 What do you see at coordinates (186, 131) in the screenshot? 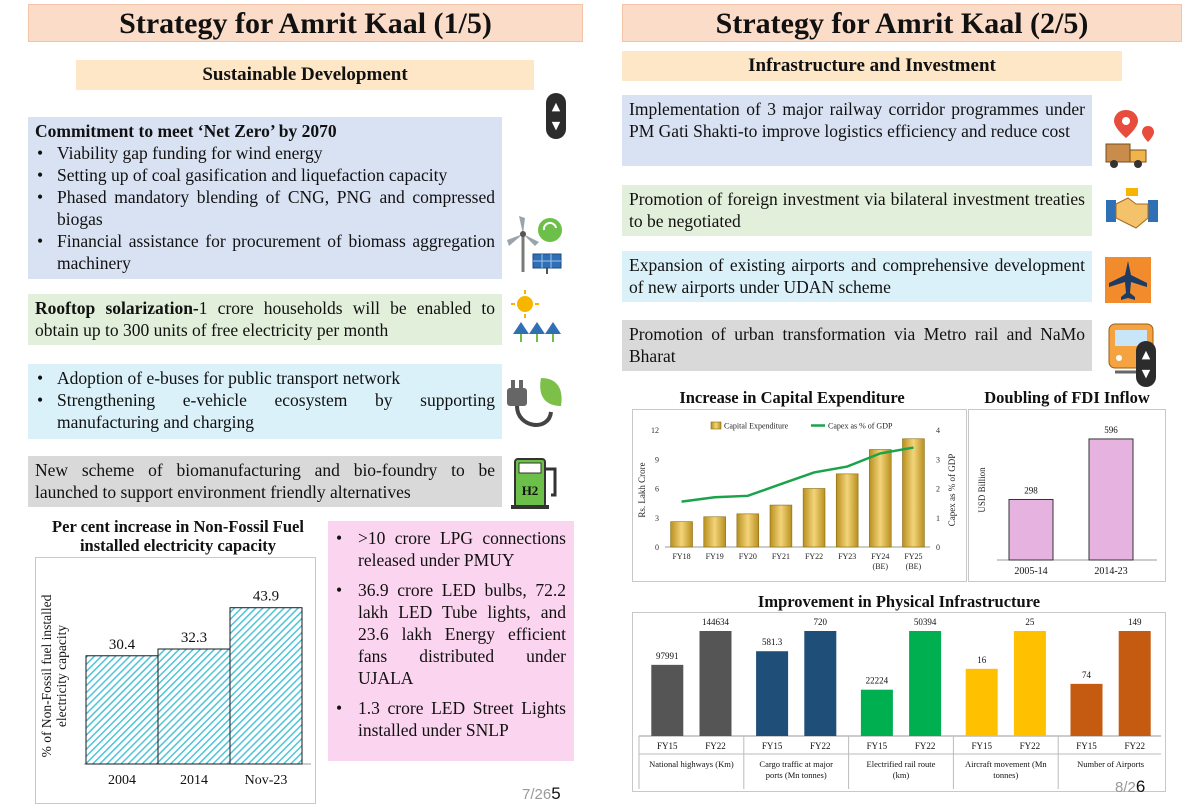
I see `net-zero-heading: Commitment to meet ‘Net Zero’ by 2070` at bounding box center [186, 131].